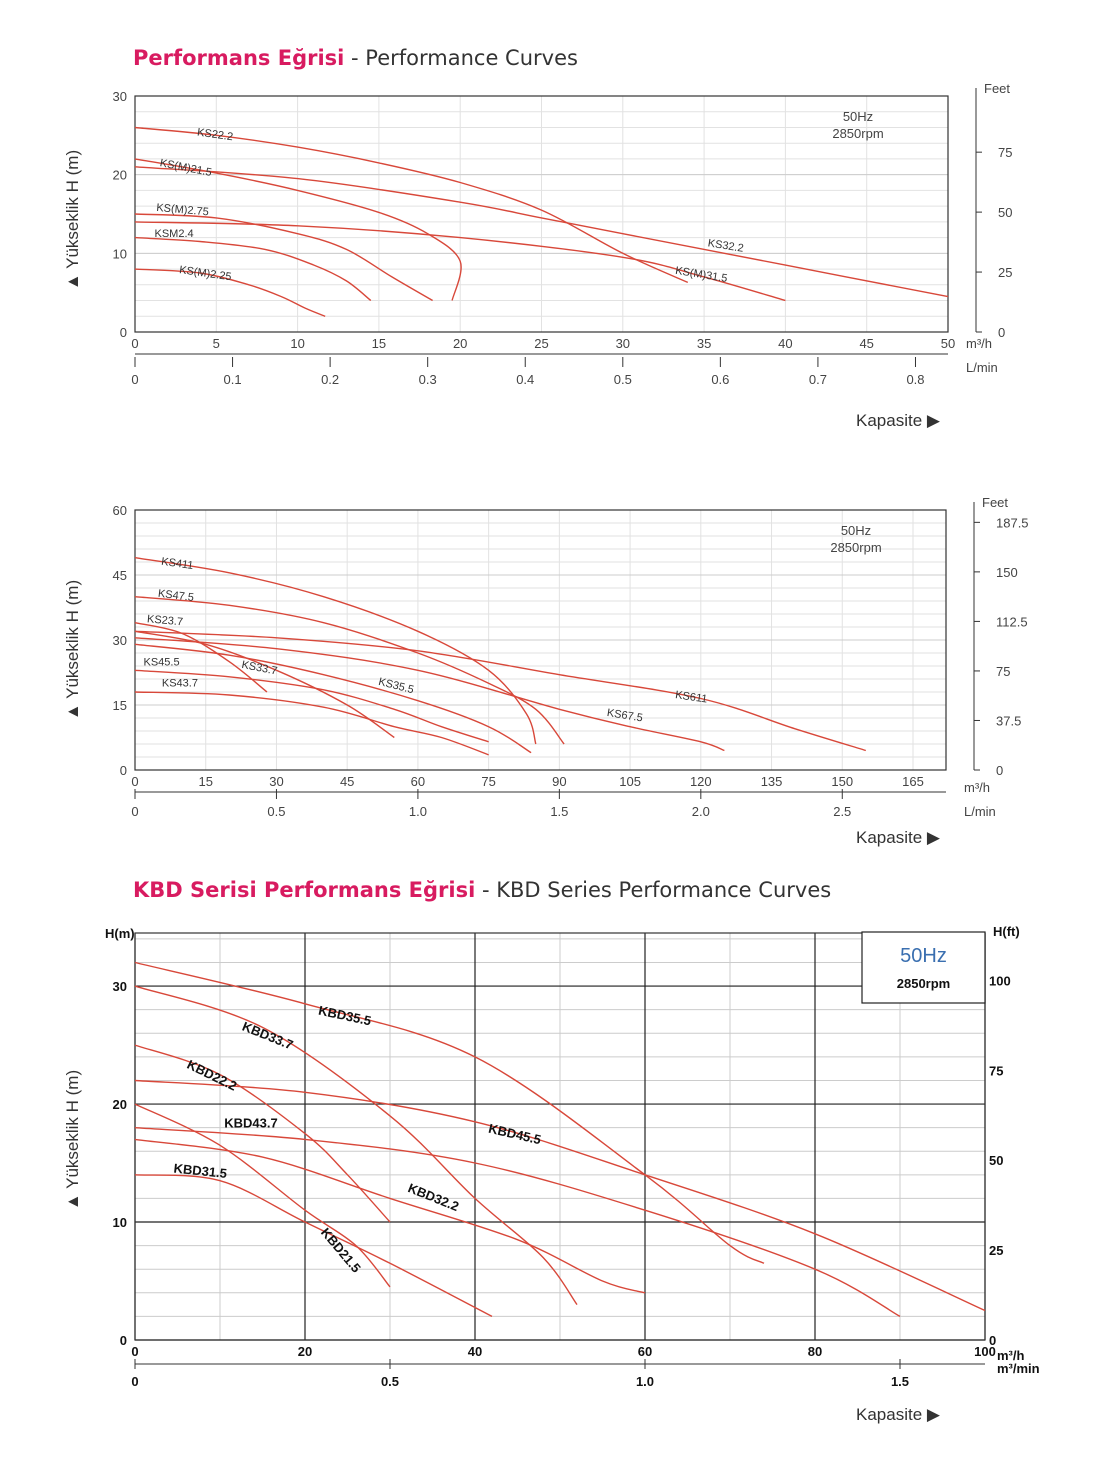 This screenshot has height=1480, width=1104. I want to click on y-tick-label: 45, so click(120, 575).